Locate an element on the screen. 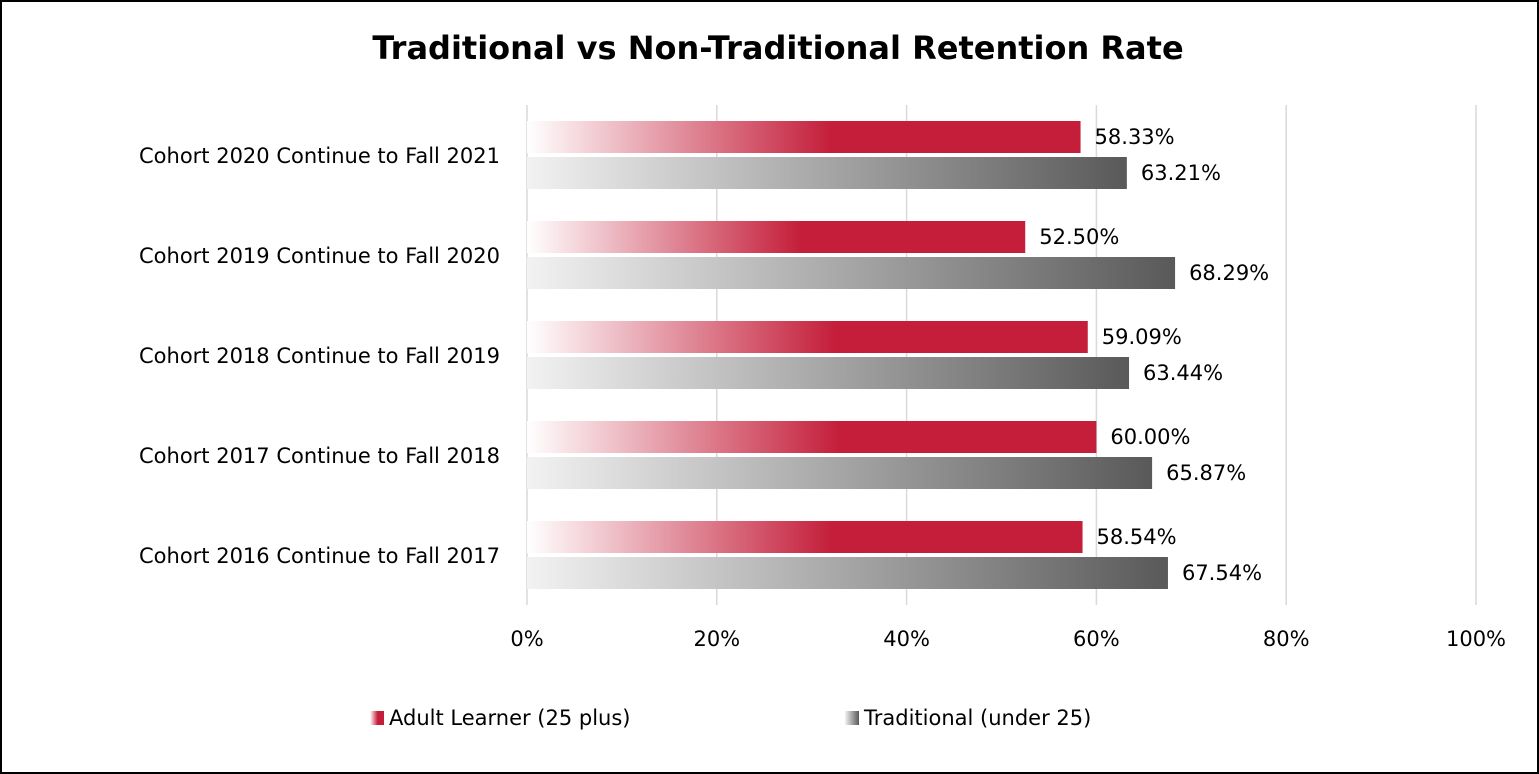  x-tick-label: 60% is located at coordinates (1096, 639).